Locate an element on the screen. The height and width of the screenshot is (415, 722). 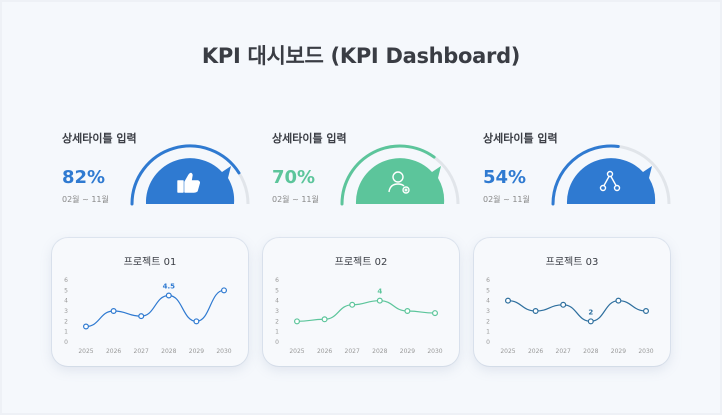
line-chart: 0 1 2 3 4 5 6 2025 2026 2027 2028 2029 2030 2 is located at coordinates (570, 316).